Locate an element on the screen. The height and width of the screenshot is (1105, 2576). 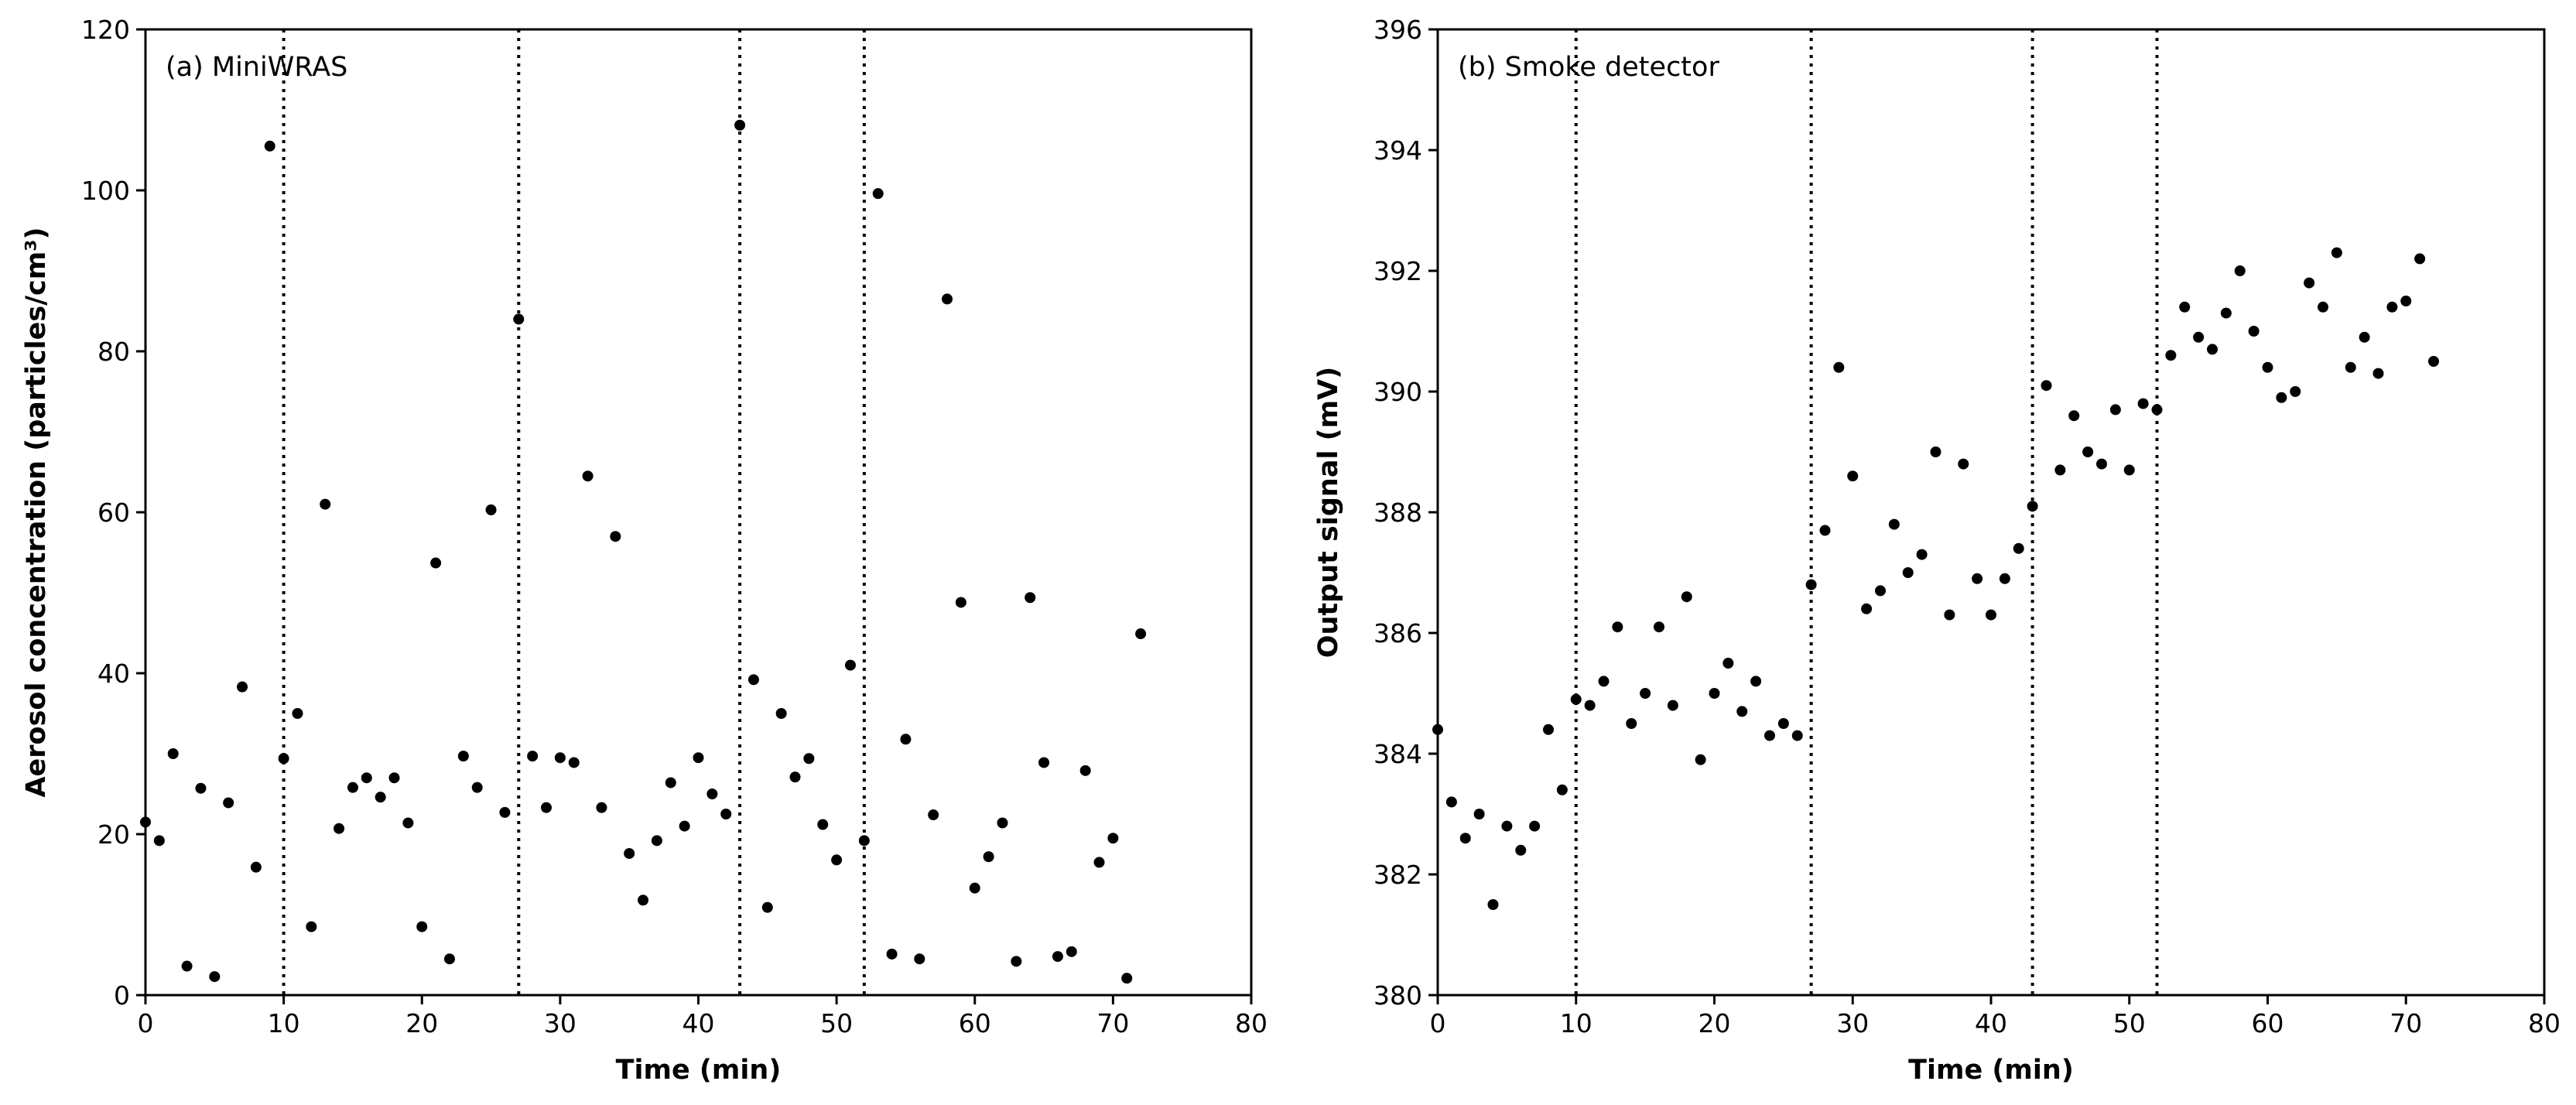
y-tick-label: 80 is located at coordinates (114, 352).